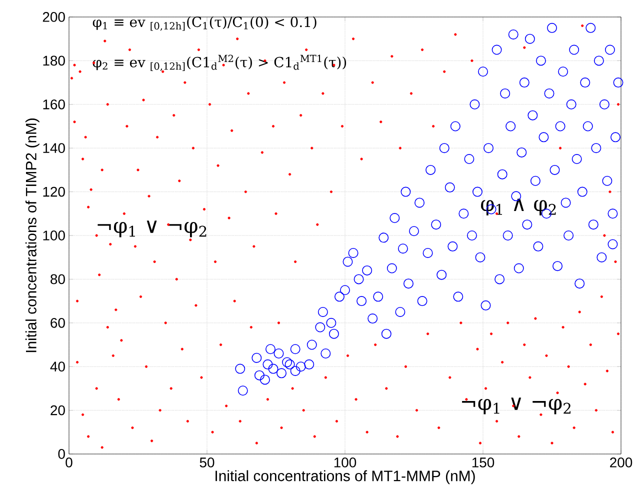  I want to click on y-tick-label: 140, so click(54, 148).